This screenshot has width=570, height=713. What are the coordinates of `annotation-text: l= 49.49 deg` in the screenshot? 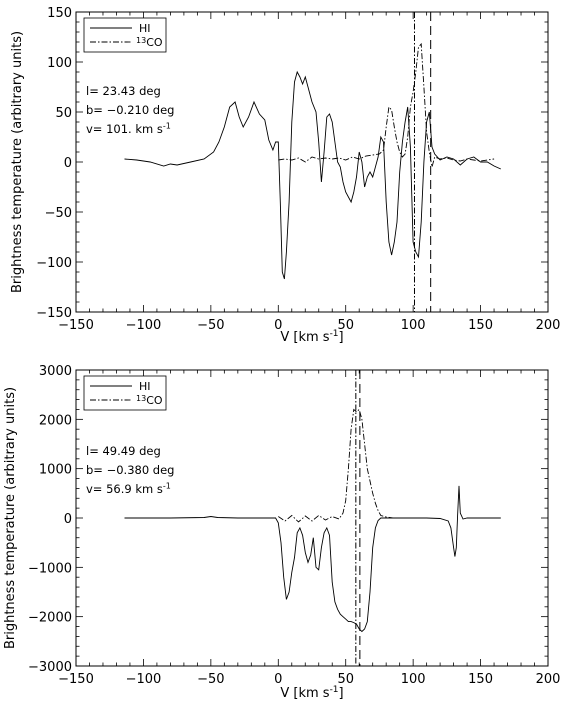 It's located at (123, 451).